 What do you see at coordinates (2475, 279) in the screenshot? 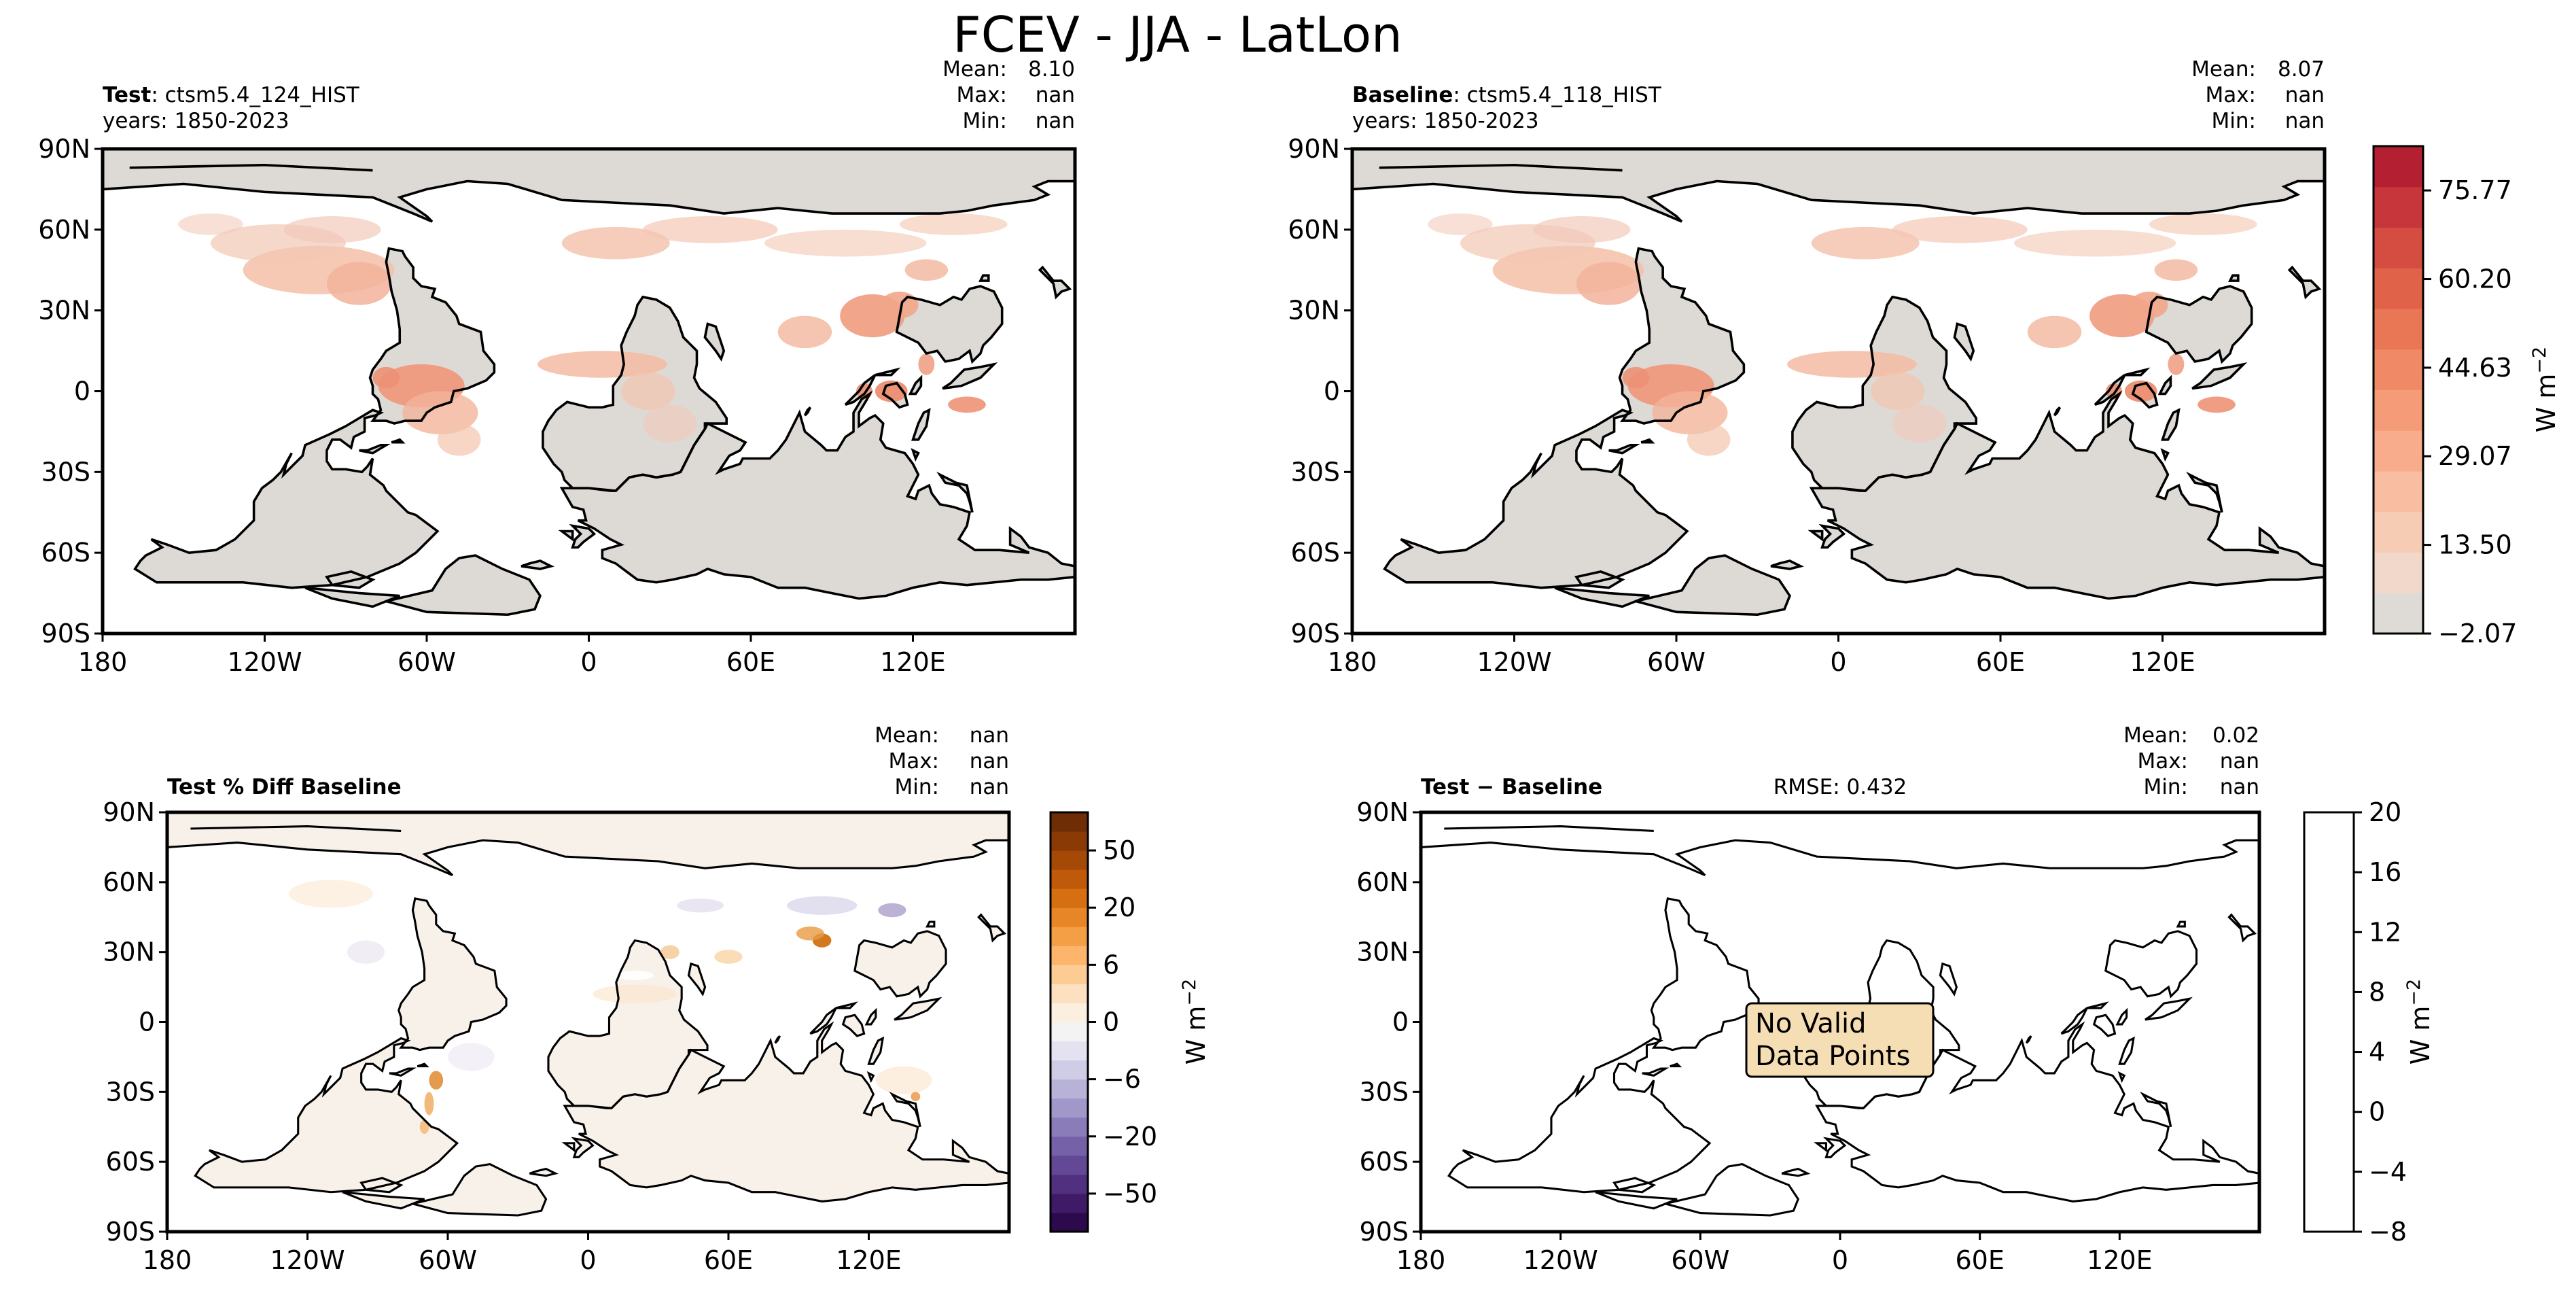
I see `colorbar-tick-label: 60.20` at bounding box center [2475, 279].